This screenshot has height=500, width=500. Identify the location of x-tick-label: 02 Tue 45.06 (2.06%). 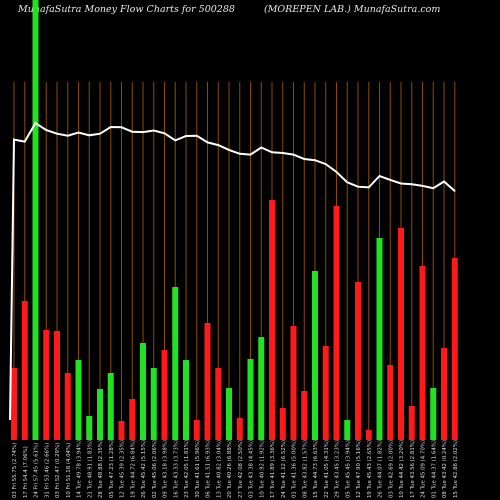
(155, 469).